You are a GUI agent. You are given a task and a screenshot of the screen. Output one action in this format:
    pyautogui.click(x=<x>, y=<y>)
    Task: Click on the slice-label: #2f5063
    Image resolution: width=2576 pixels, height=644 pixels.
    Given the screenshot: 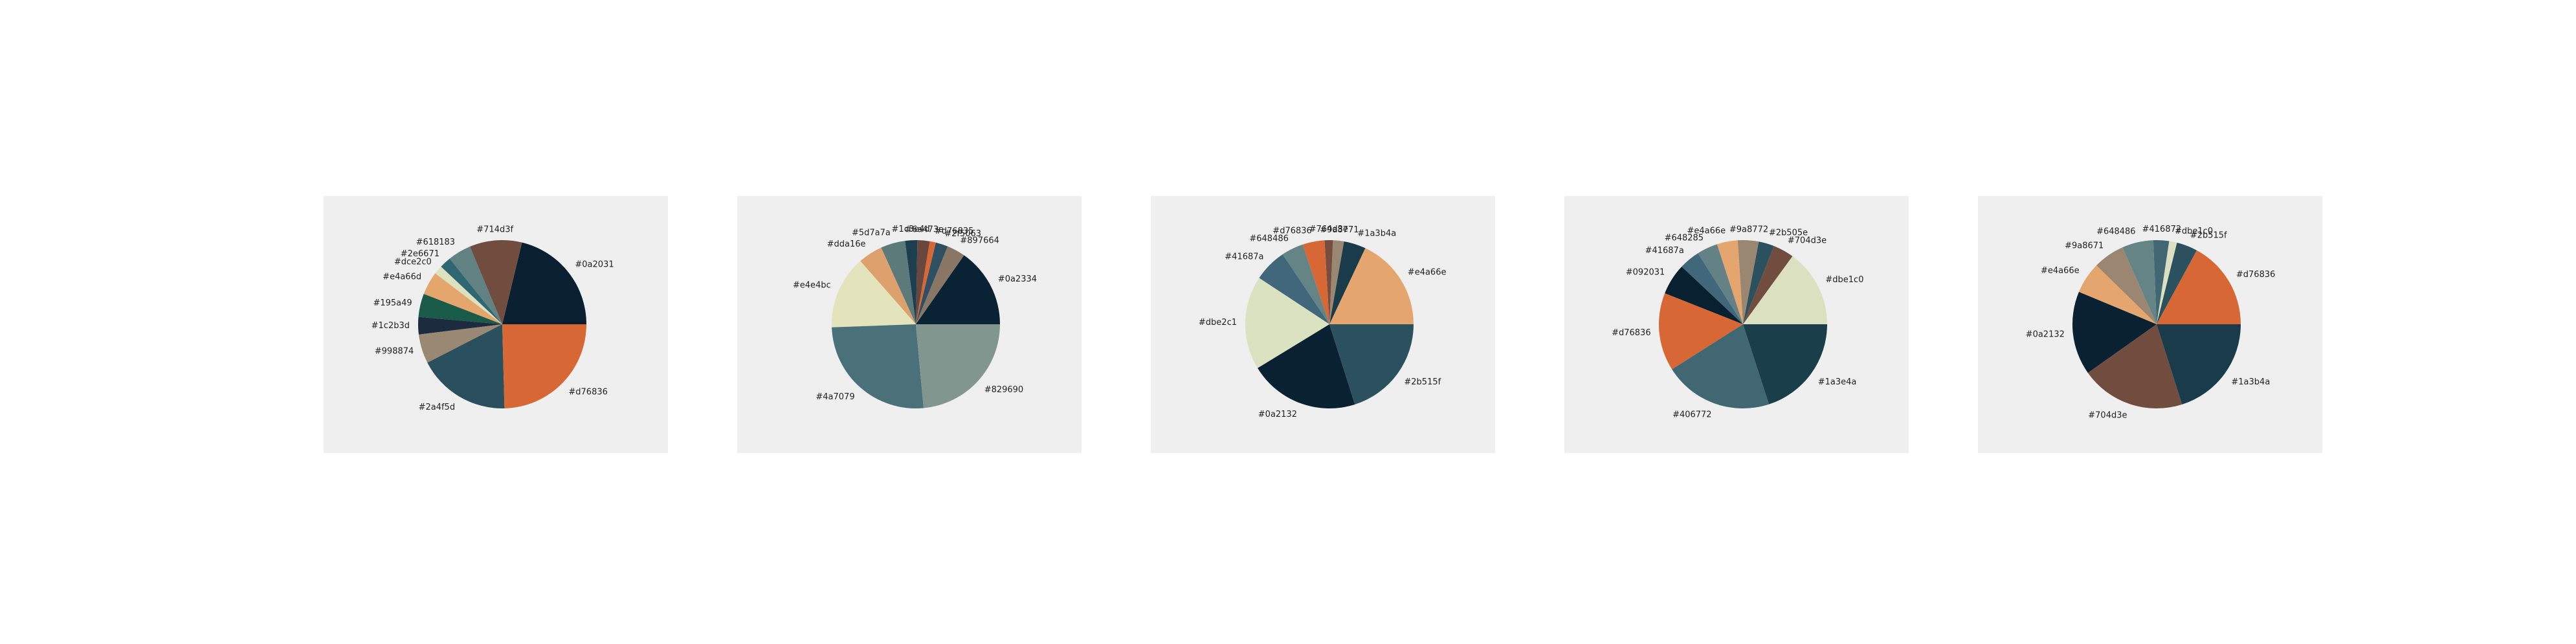 What is the action you would take?
    pyautogui.click(x=962, y=234)
    